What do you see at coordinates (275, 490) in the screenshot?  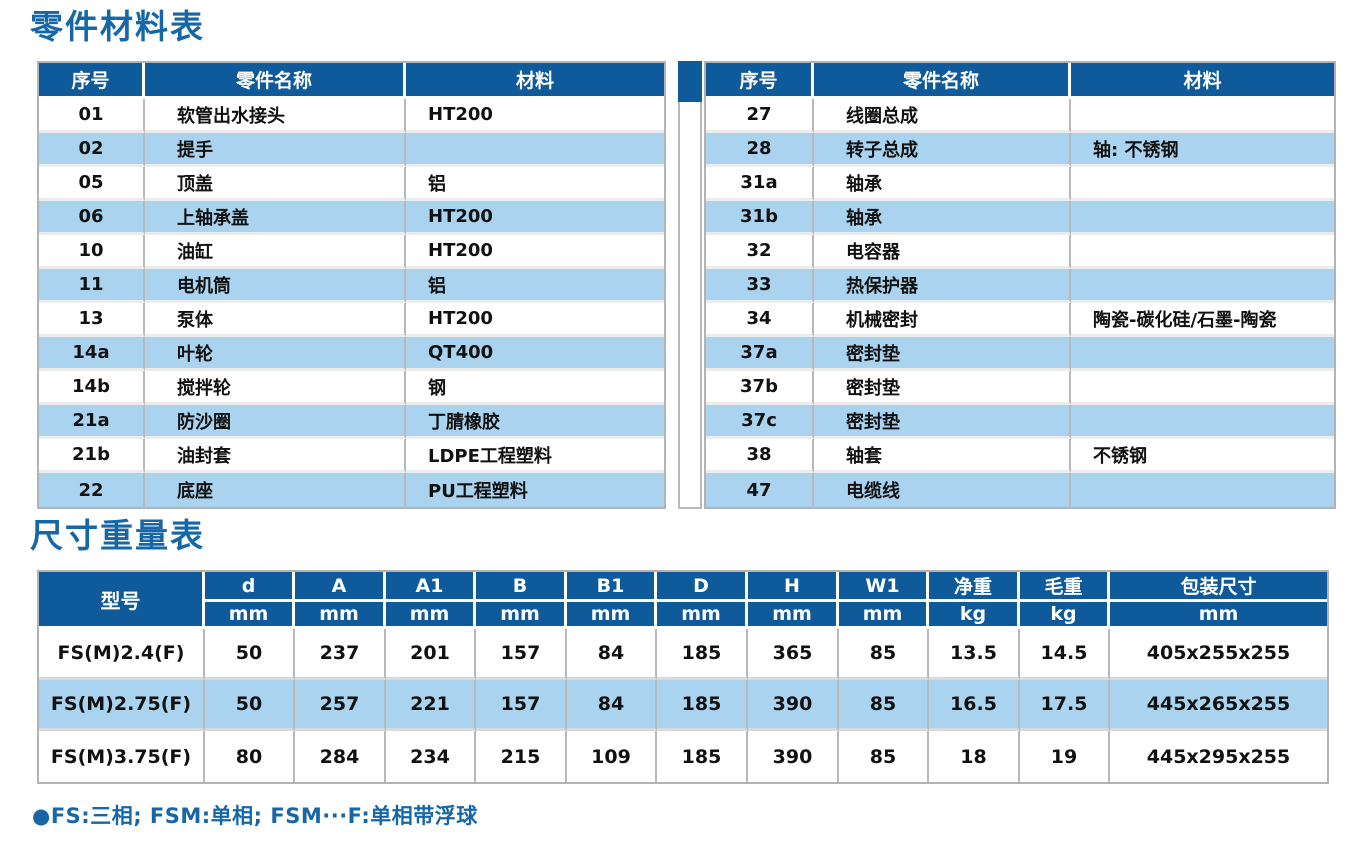 I see `table-cell: 底座` at bounding box center [275, 490].